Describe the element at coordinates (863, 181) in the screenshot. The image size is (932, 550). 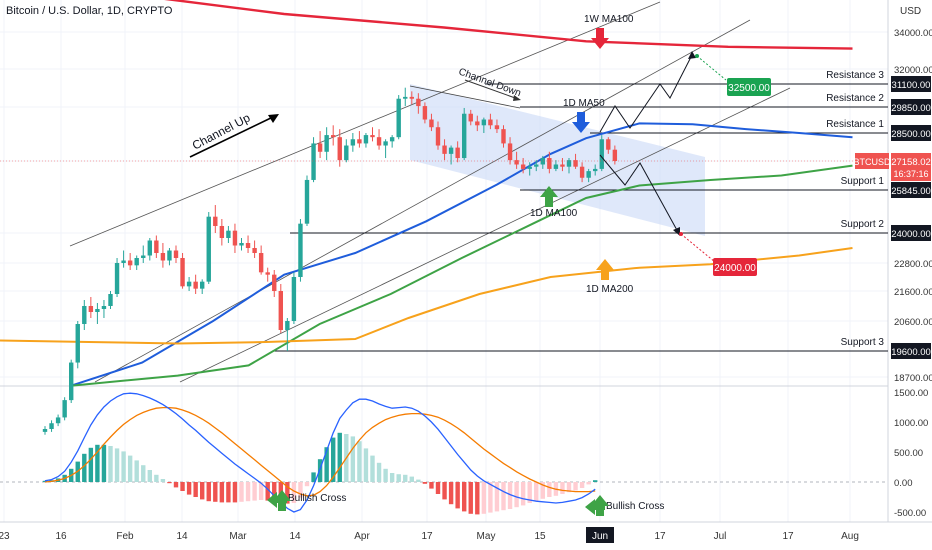
I see `level-name: Support 1` at that location.